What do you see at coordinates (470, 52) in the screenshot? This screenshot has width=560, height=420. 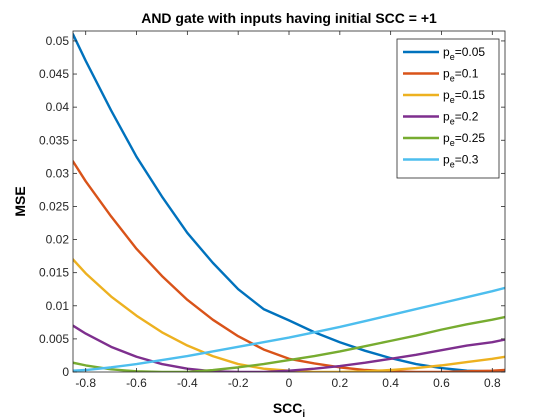 I see `legend-label-value: =0.05` at bounding box center [470, 52].